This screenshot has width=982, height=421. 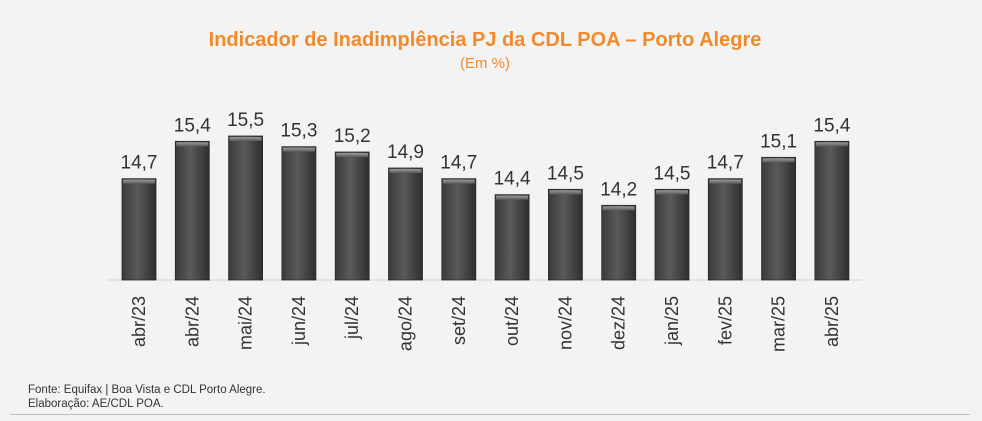 What do you see at coordinates (832, 210) in the screenshot?
I see `bar-abr/25` at bounding box center [832, 210].